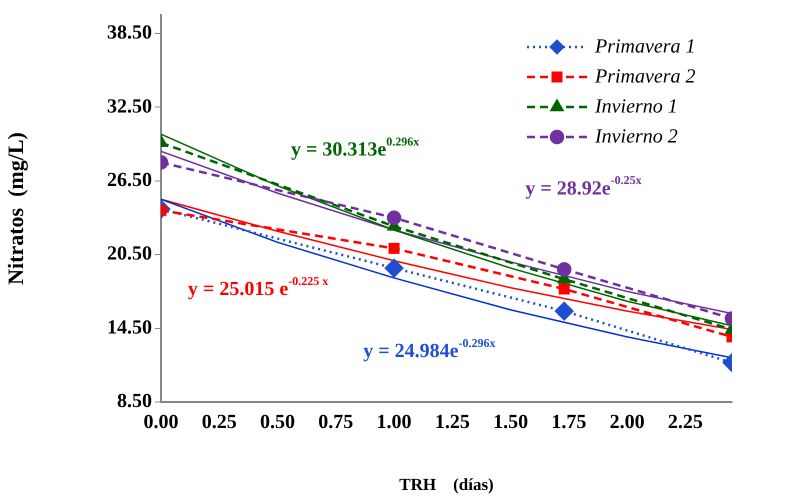 The width and height of the screenshot is (788, 500). What do you see at coordinates (219, 422) in the screenshot?
I see `x-tick-label: 0.25` at bounding box center [219, 422].